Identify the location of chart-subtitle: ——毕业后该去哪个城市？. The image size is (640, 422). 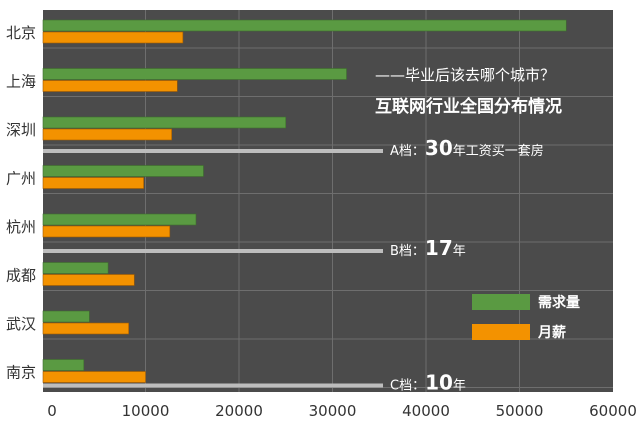
(465, 75).